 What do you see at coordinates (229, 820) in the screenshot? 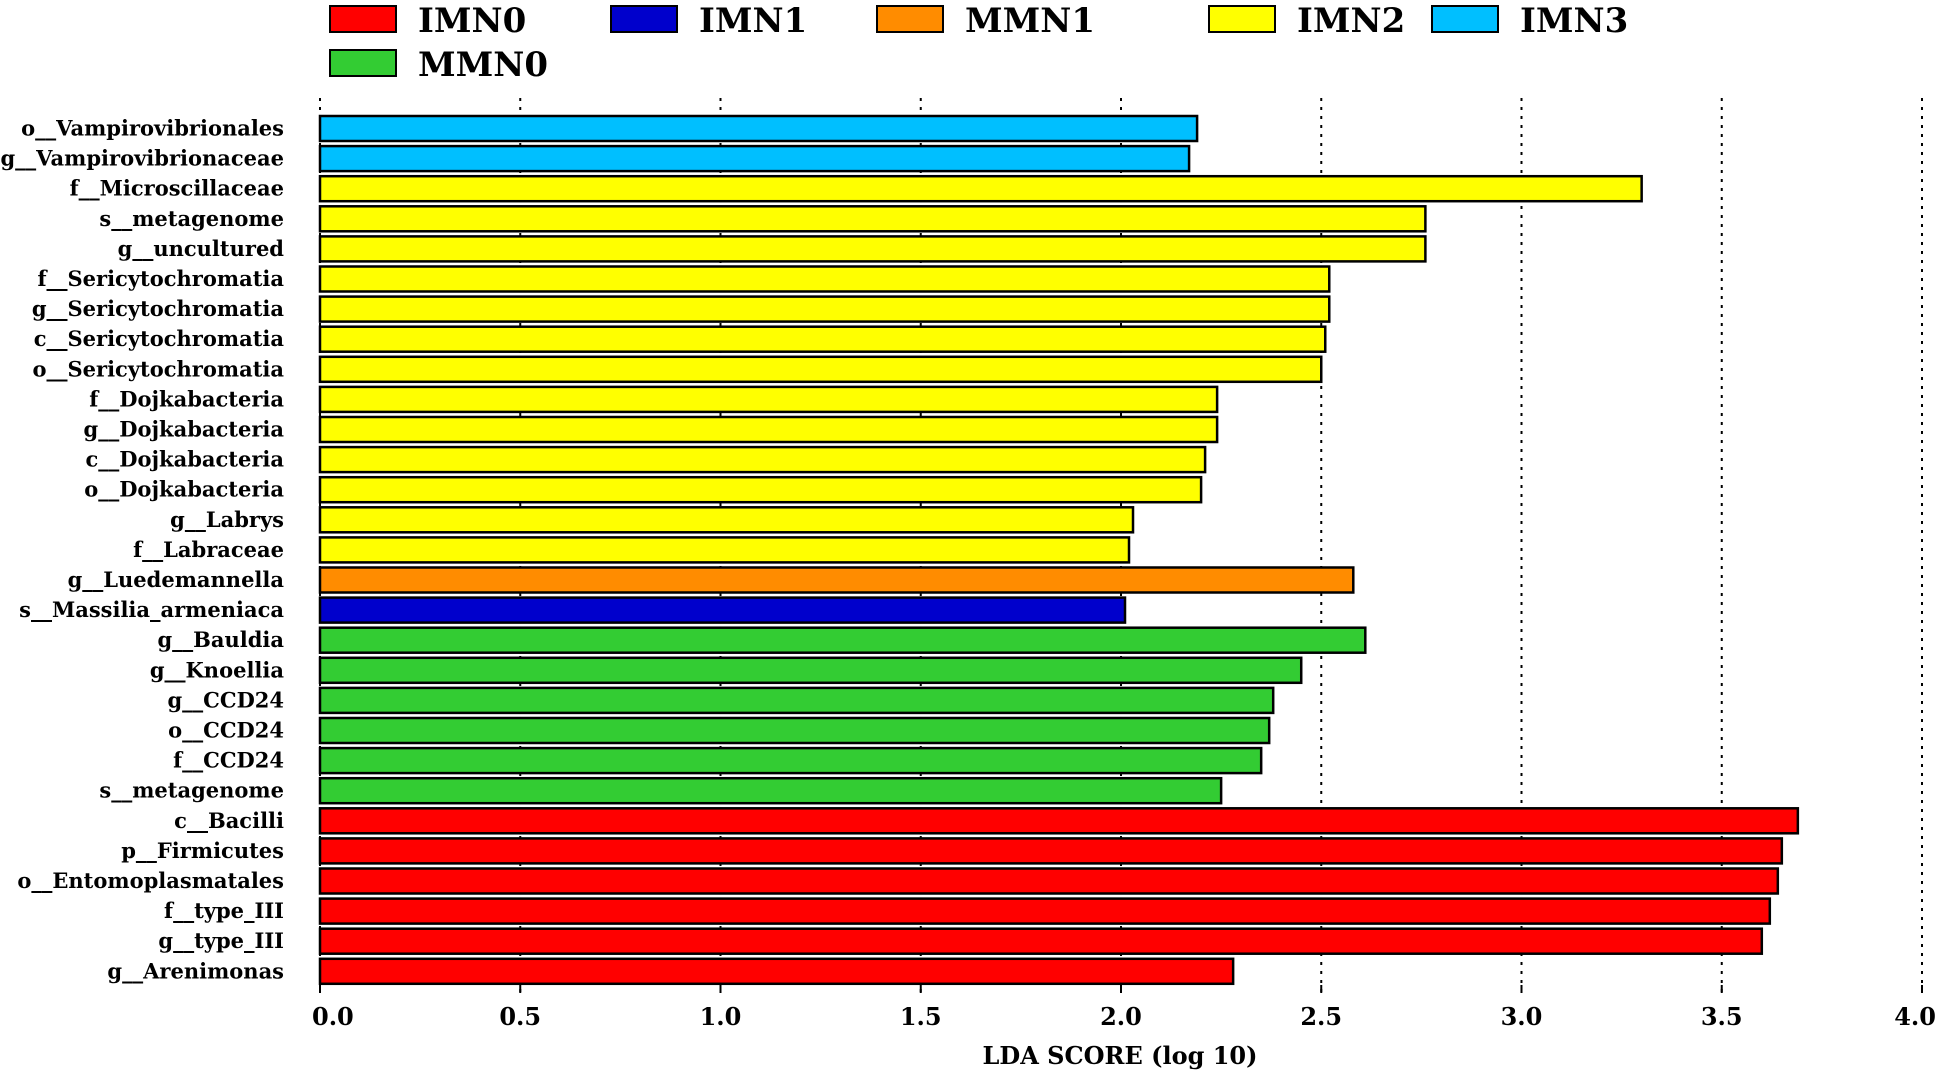
I see `category-label: c__Bacilli` at bounding box center [229, 820].